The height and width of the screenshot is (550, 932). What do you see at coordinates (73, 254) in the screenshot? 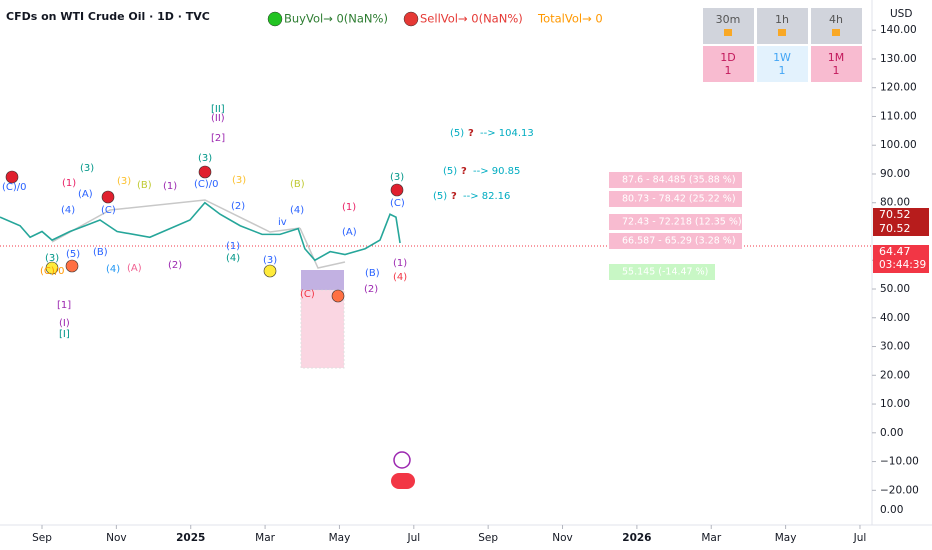
I see `wave-label: (5)` at bounding box center [73, 254].